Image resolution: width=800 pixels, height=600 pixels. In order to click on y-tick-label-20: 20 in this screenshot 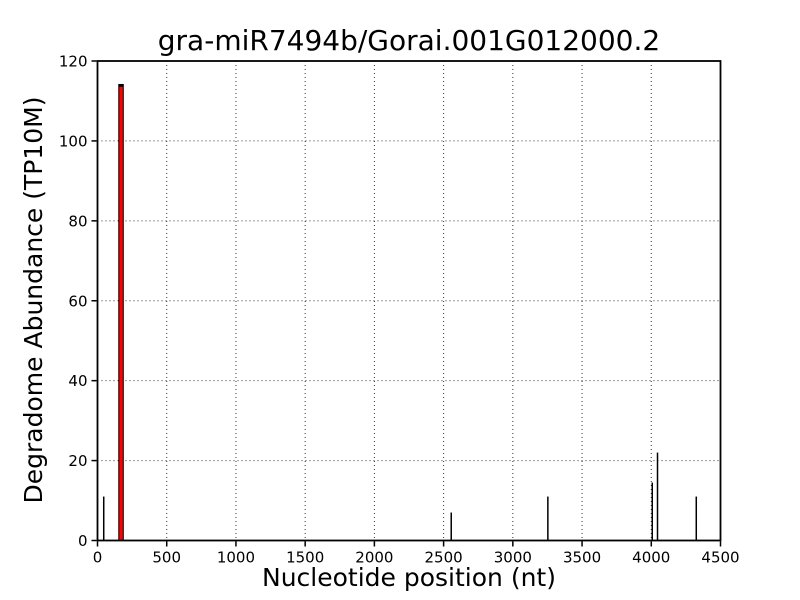, I will do `click(77, 461)`.